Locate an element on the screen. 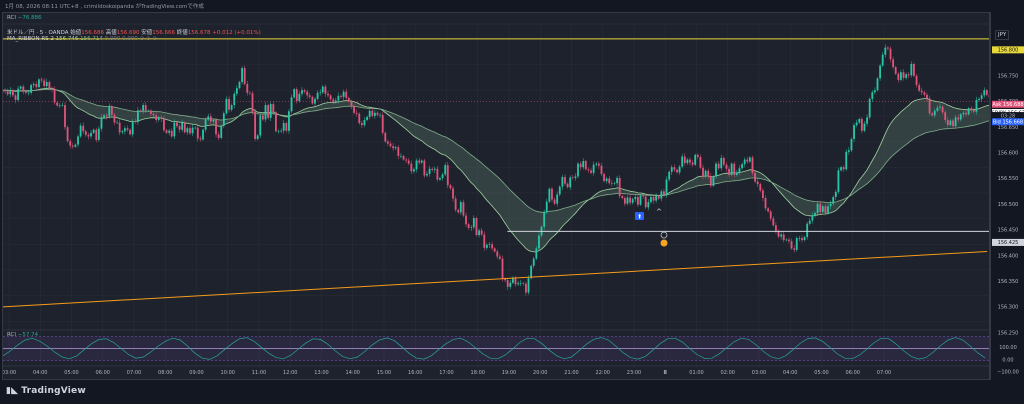  price-tag-countdown: 03:28 is located at coordinates (1008, 116).